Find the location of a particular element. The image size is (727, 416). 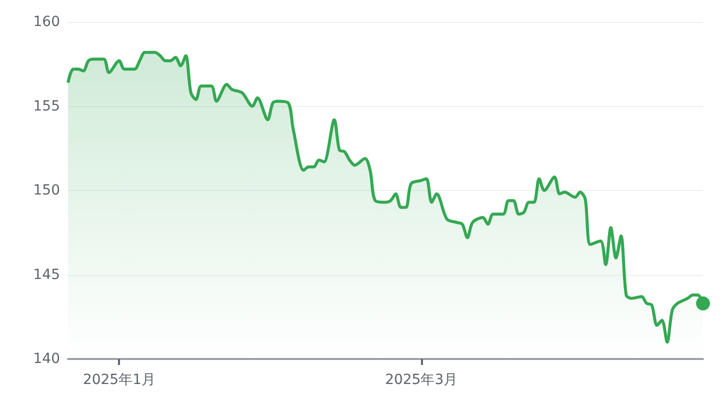

y-tick-label: 150 is located at coordinates (46, 190).